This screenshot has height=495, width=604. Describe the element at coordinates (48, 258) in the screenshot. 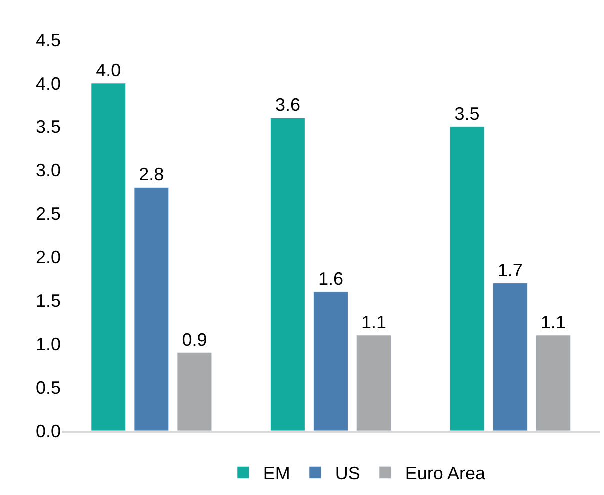

I see `y-tick-label: 2.0` at that location.